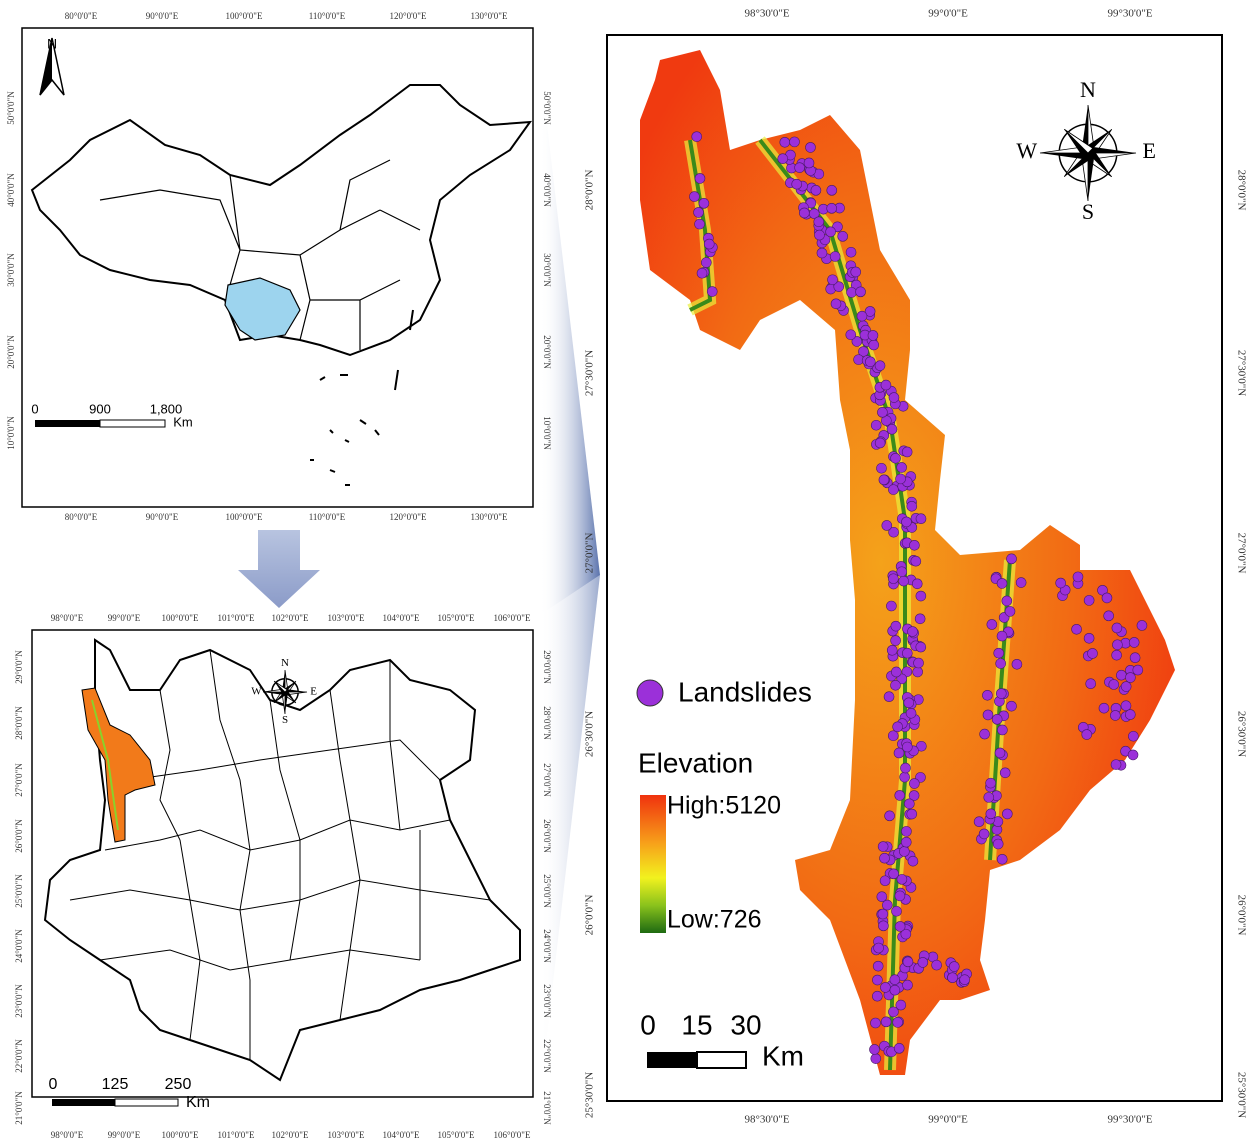 This screenshot has height=1148, width=1257. Describe the element at coordinates (650, 693) in the screenshot. I see `legend-landslide-symbol` at that location.